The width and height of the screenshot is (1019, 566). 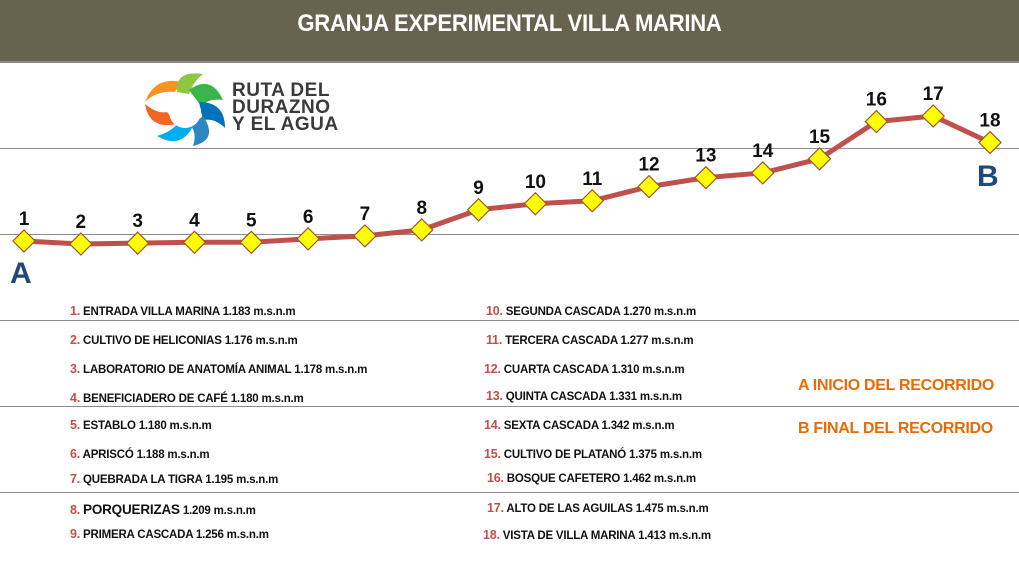 I want to click on legend-item-name: CULTIVO DE PLATANÓ, so click(x=565, y=455).